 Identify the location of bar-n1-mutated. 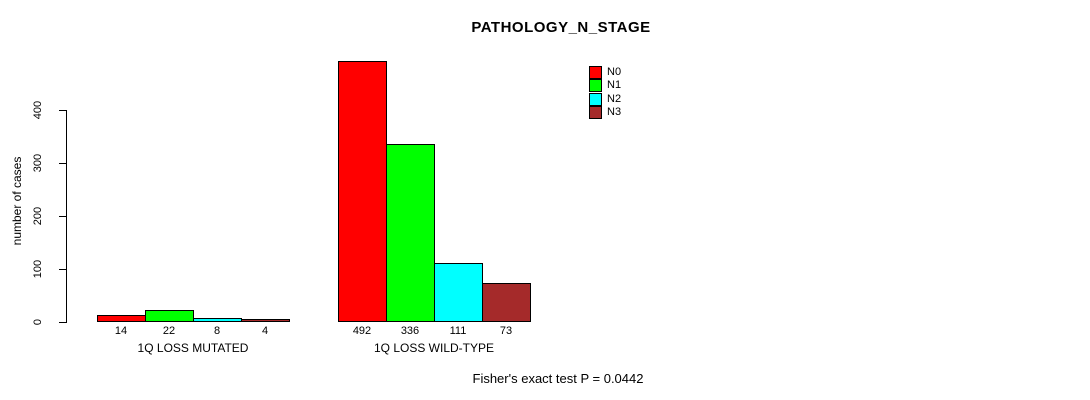
(169, 316).